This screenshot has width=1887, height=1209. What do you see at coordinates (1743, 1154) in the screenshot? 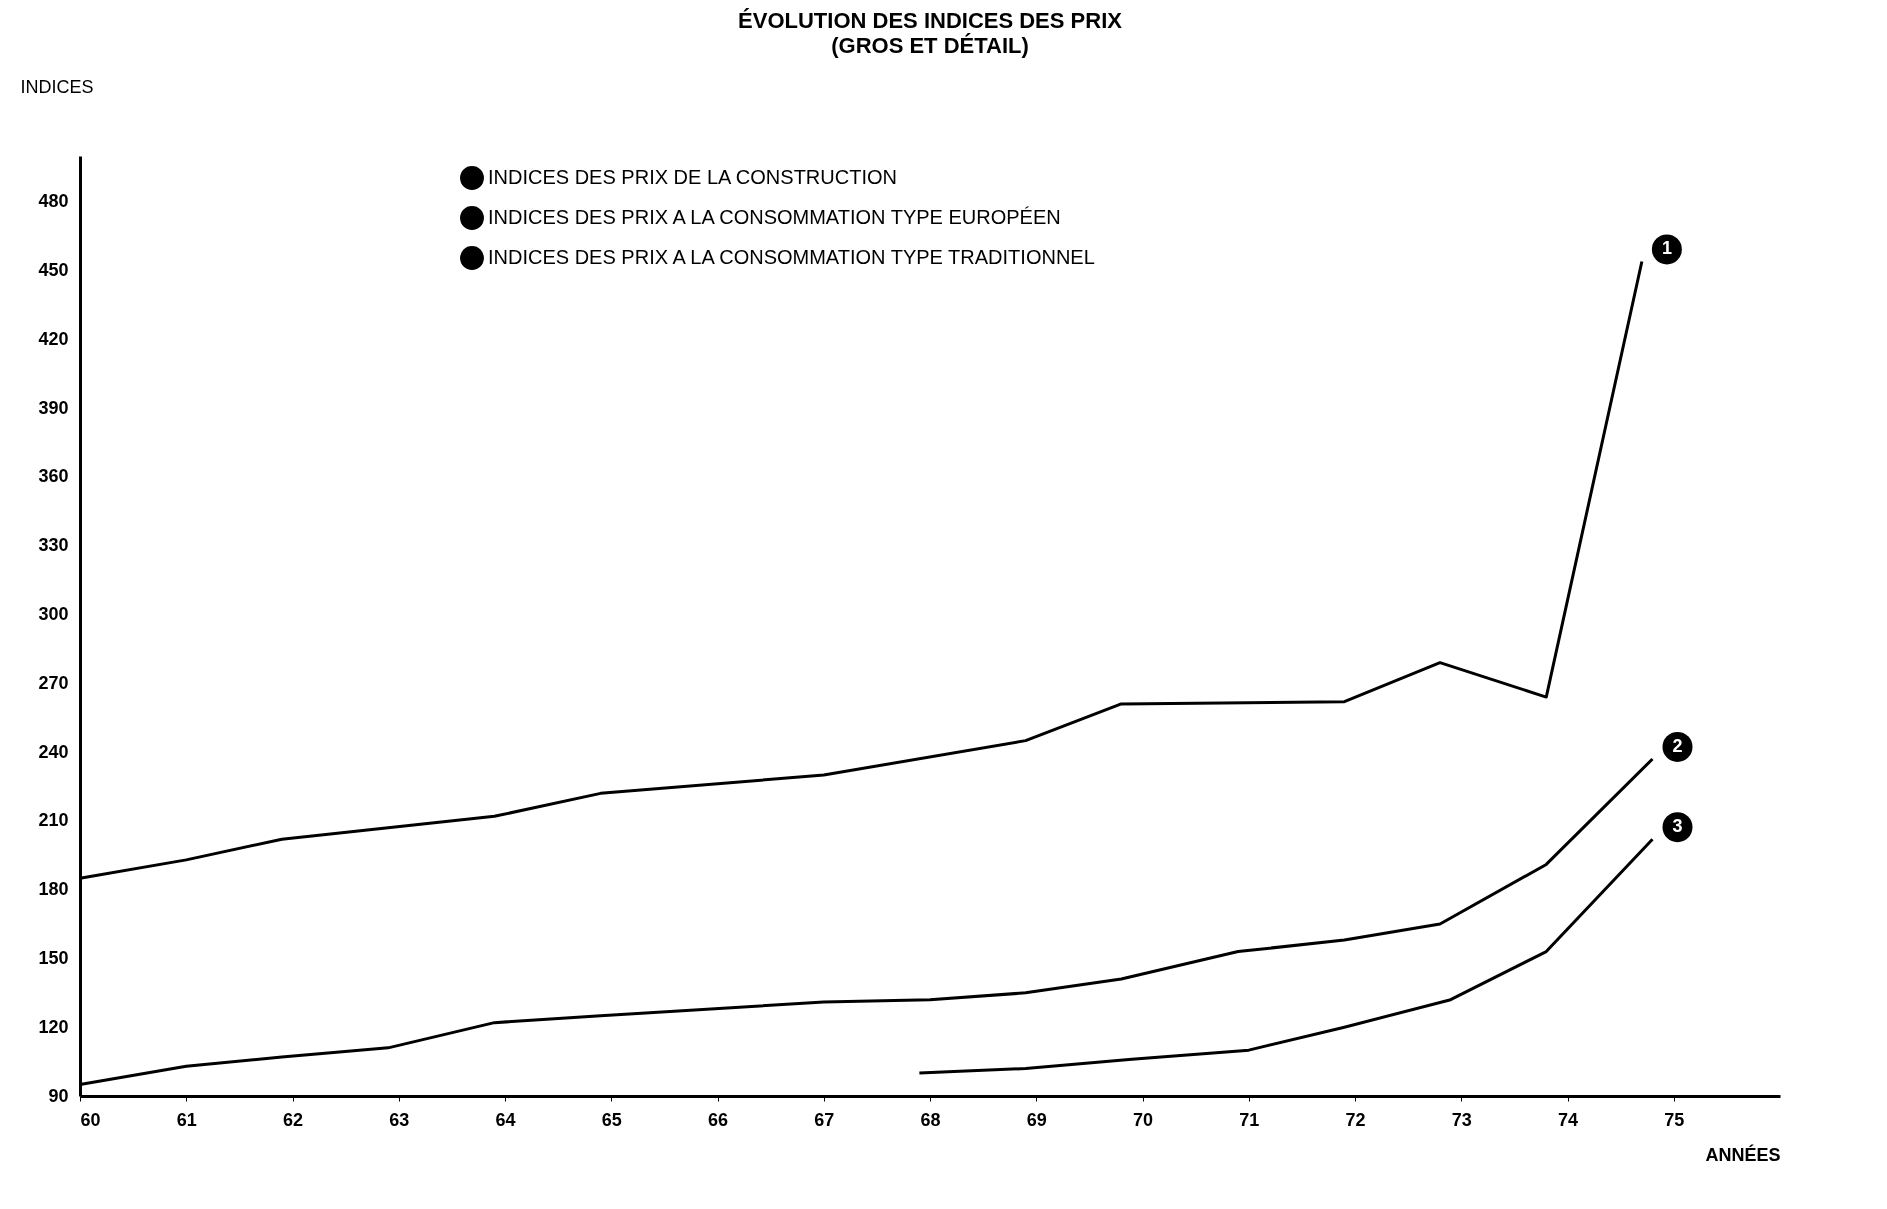
I see `x-axis-title: ANNÉES` at bounding box center [1743, 1154].